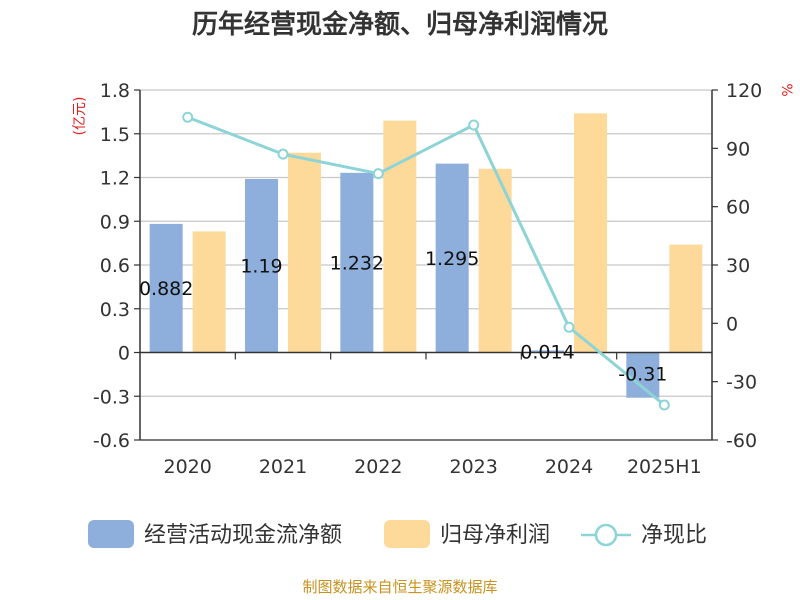 This screenshot has height=600, width=800. I want to click on legend: 经营活动现金流净额 归母净利润 净现比, so click(397, 534).